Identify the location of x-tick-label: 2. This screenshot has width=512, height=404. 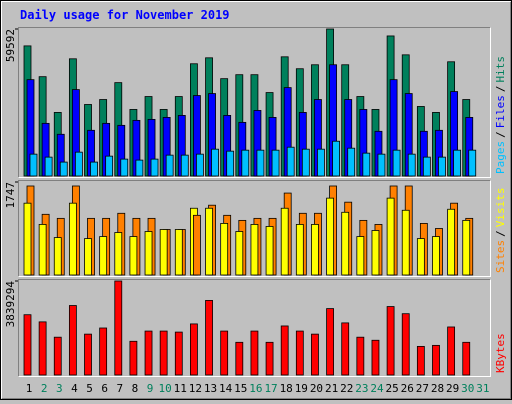
(44, 388).